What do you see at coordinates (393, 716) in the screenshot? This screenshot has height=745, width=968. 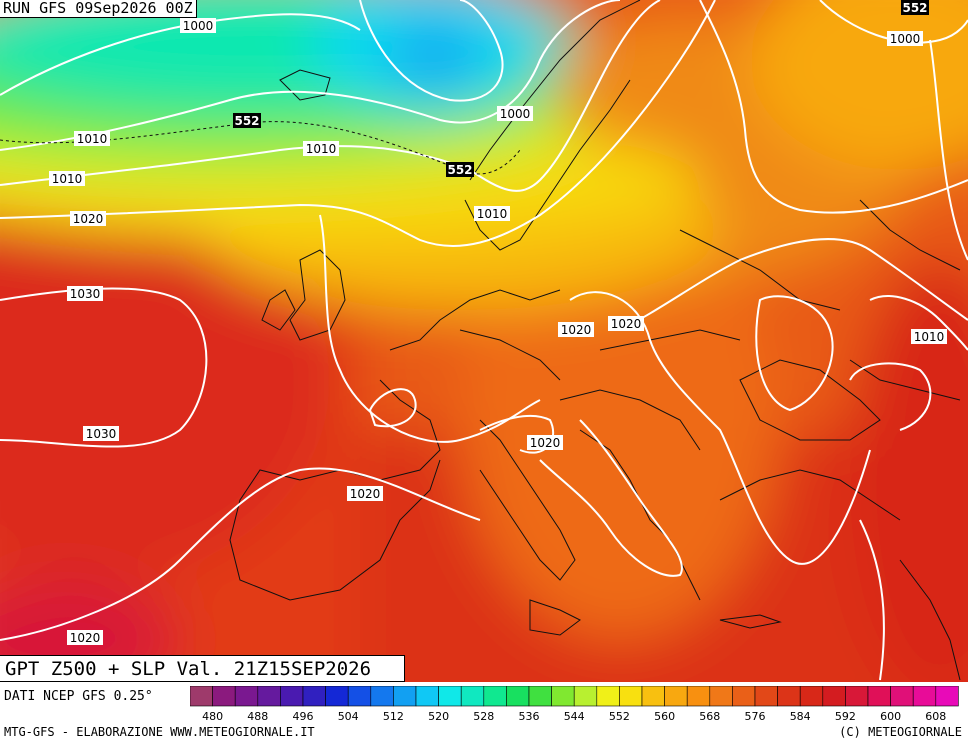 I see `colorbar-tick-label: 512` at bounding box center [393, 716].